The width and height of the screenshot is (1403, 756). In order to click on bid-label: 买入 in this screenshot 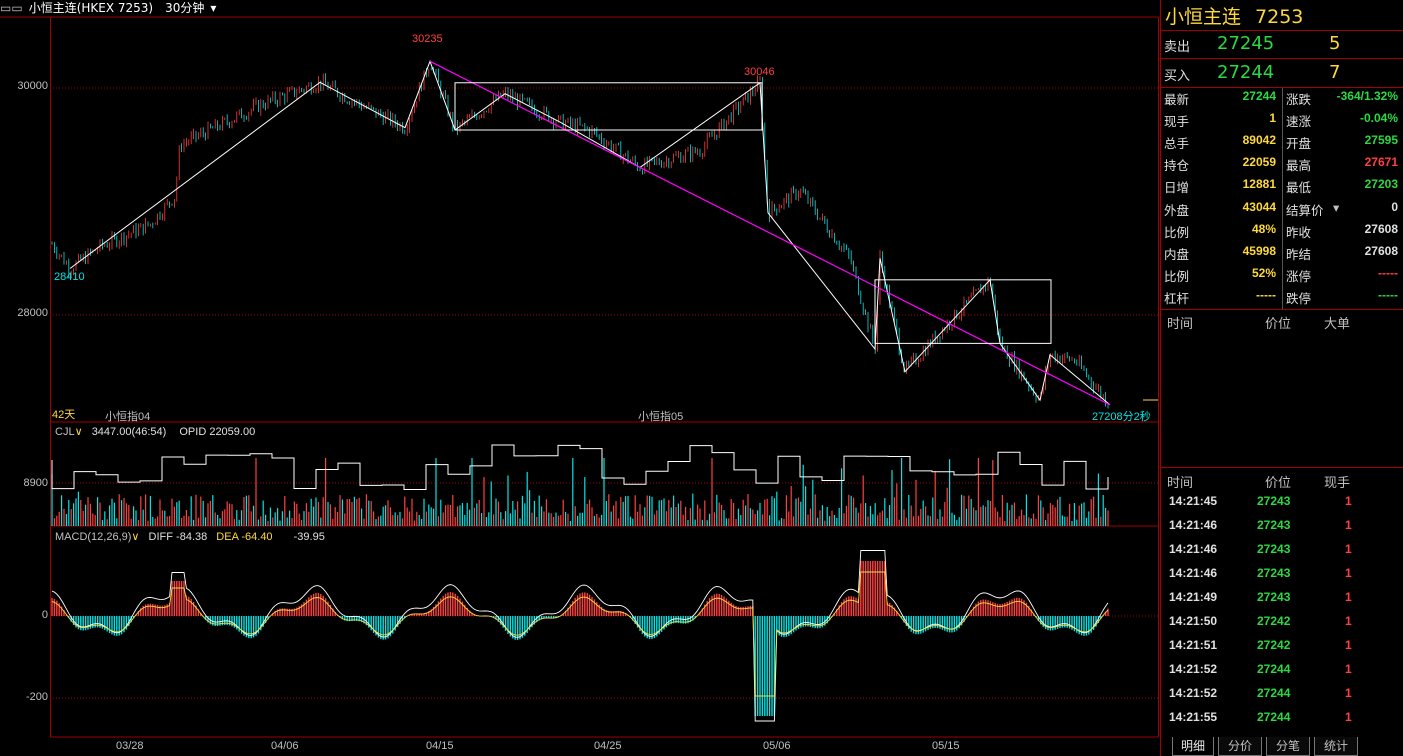, I will do `click(1177, 76)`.